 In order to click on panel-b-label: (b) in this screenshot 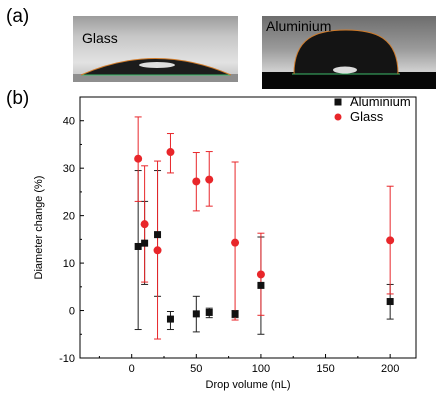, I will do `click(18, 98)`.